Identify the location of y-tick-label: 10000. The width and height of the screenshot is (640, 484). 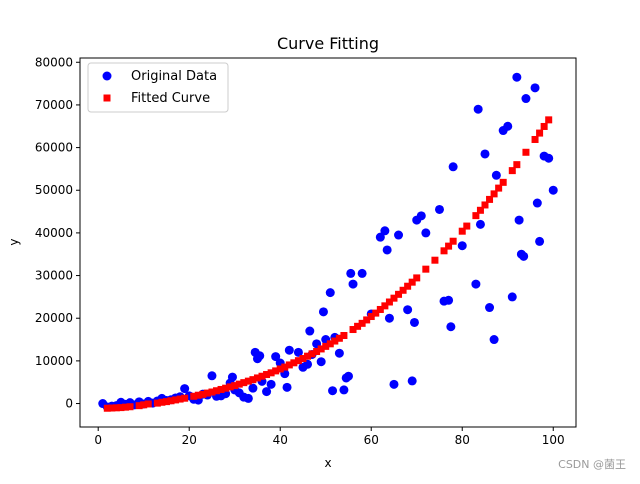
(54, 361).